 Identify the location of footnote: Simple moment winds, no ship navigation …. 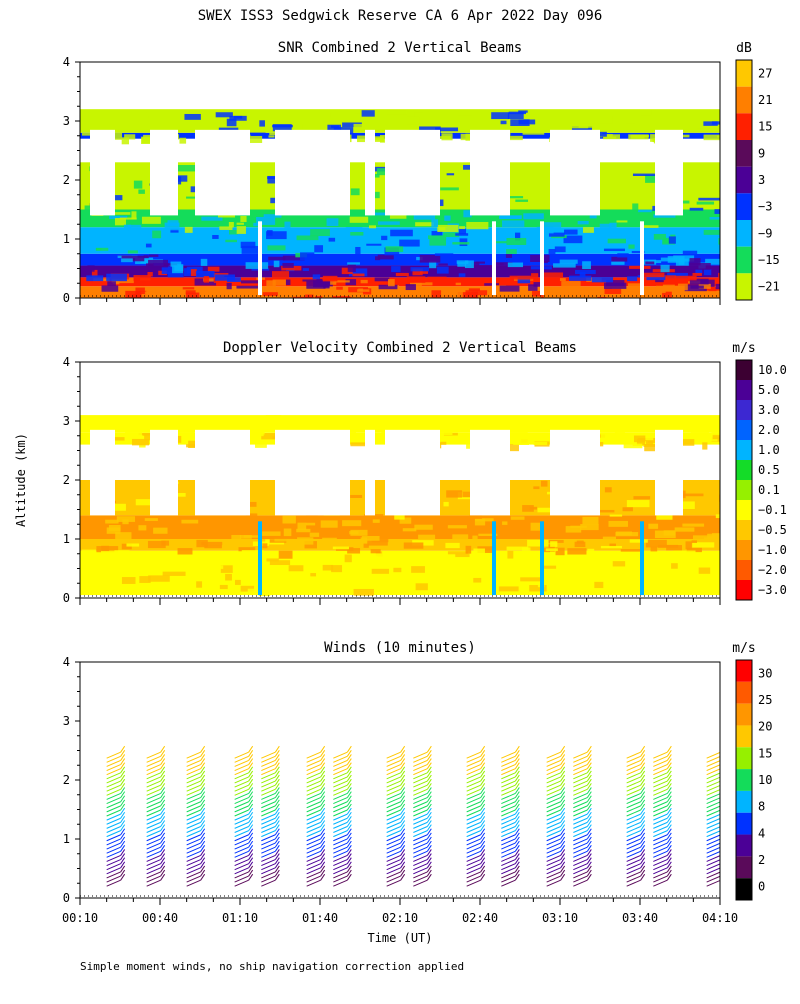
(272, 966).